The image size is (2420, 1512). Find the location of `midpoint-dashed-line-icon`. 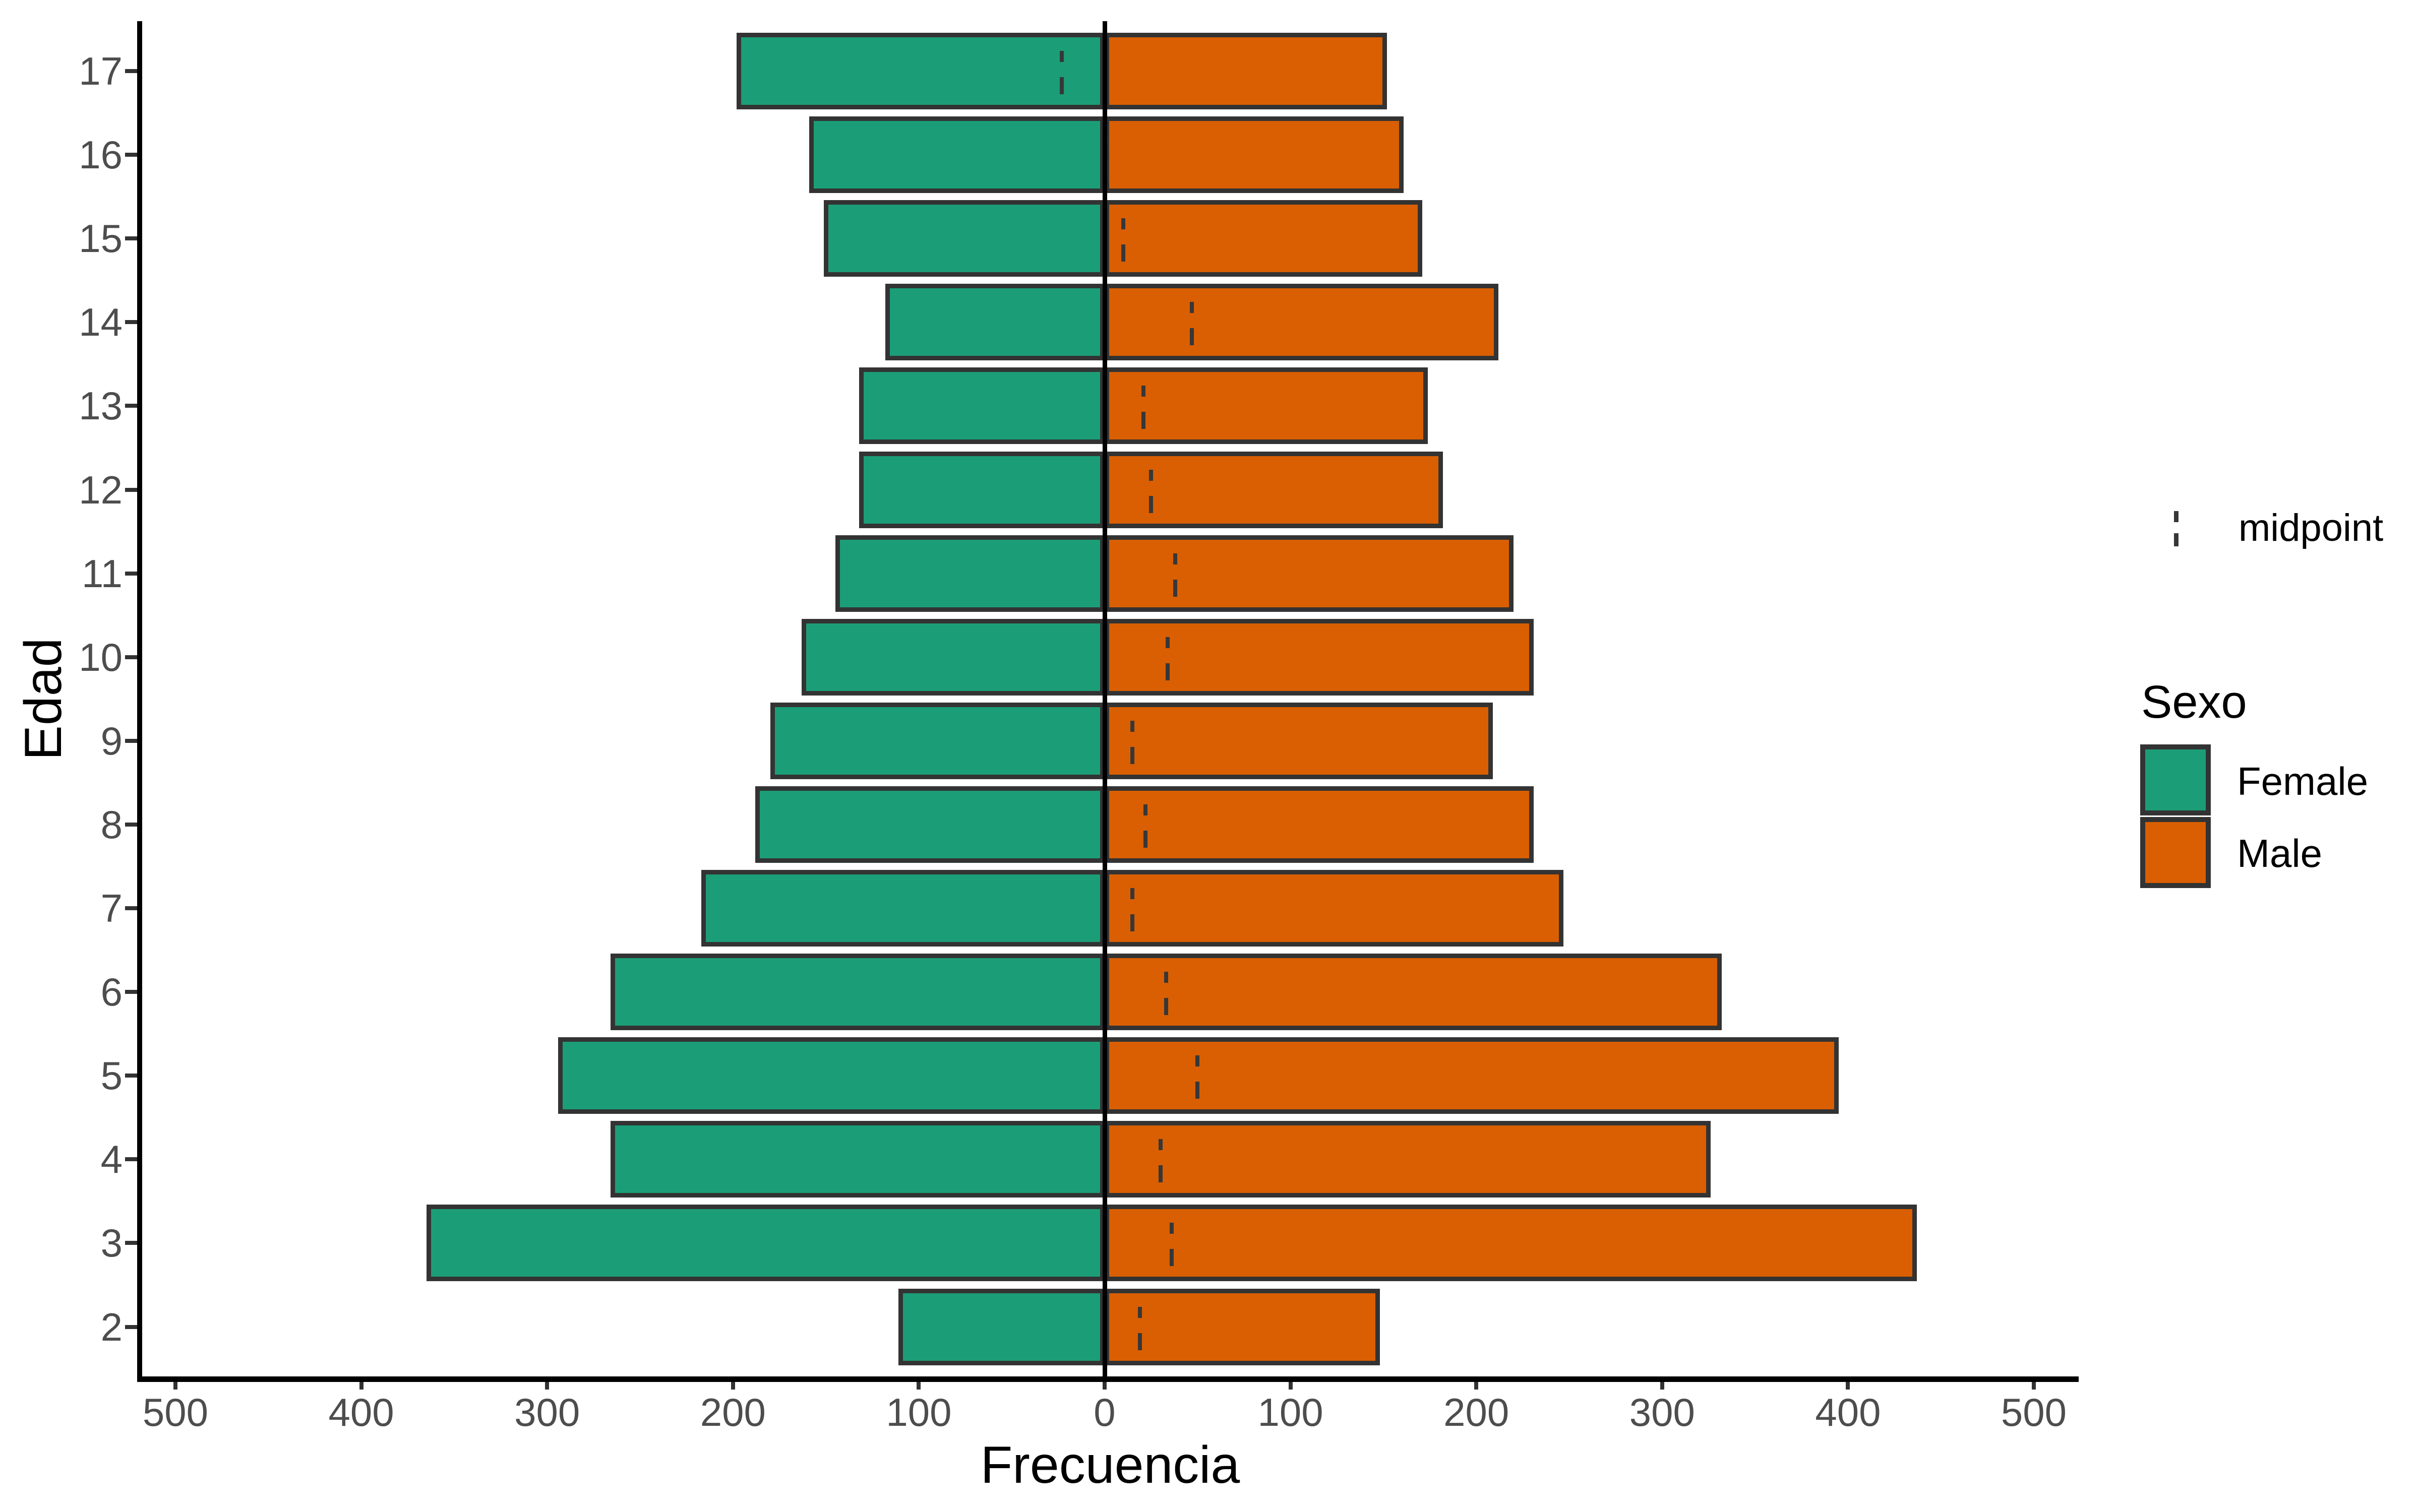

midpoint-dashed-line-icon is located at coordinates (2176, 528).